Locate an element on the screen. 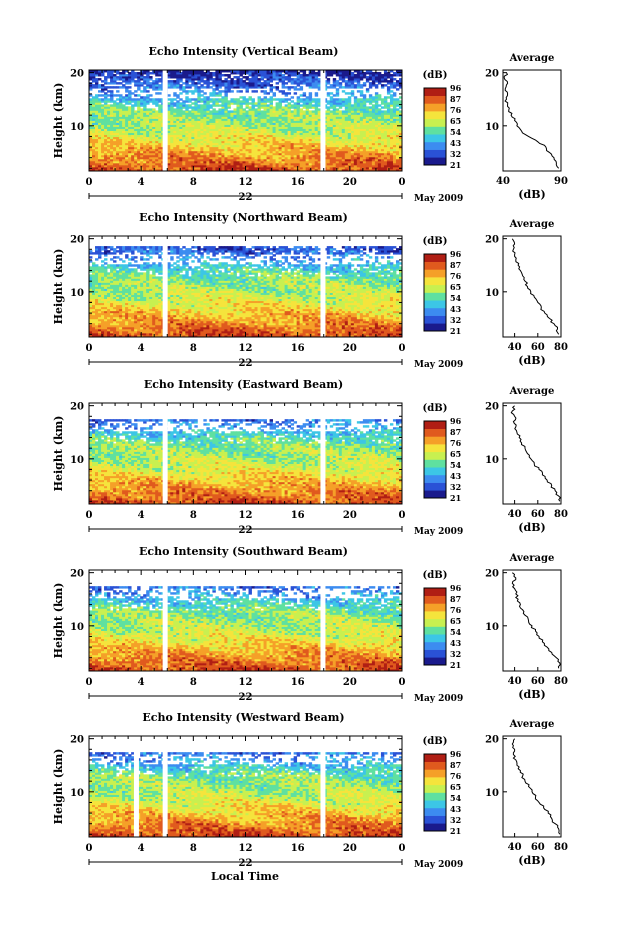 This screenshot has width=620, height=929. heatmap is located at coordinates (245, 291).